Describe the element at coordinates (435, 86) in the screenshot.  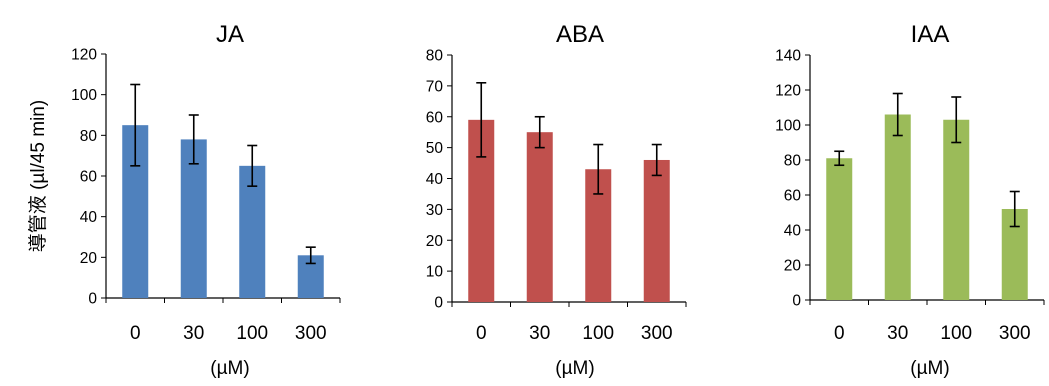
I see `y-tick-label: 70` at that location.